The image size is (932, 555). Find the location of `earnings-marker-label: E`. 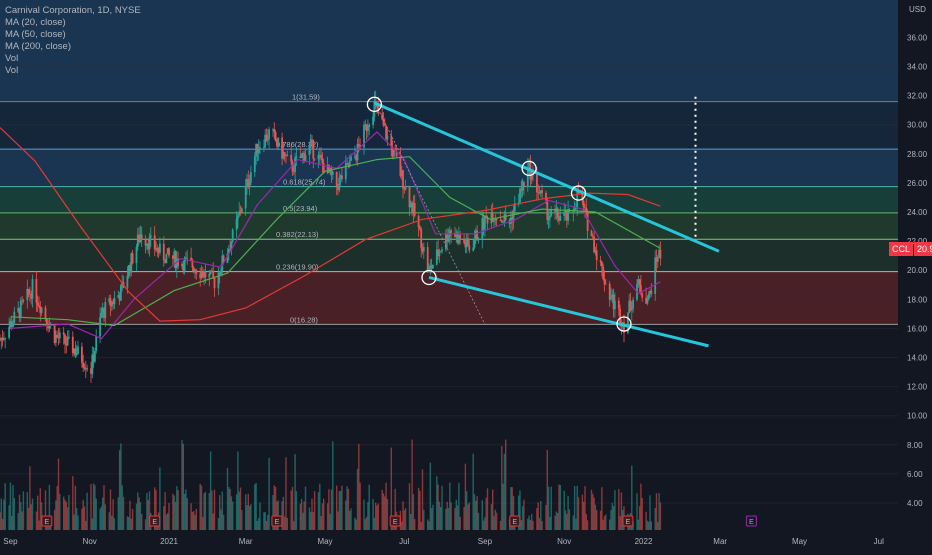

earnings-marker-label: E is located at coordinates (751, 522).